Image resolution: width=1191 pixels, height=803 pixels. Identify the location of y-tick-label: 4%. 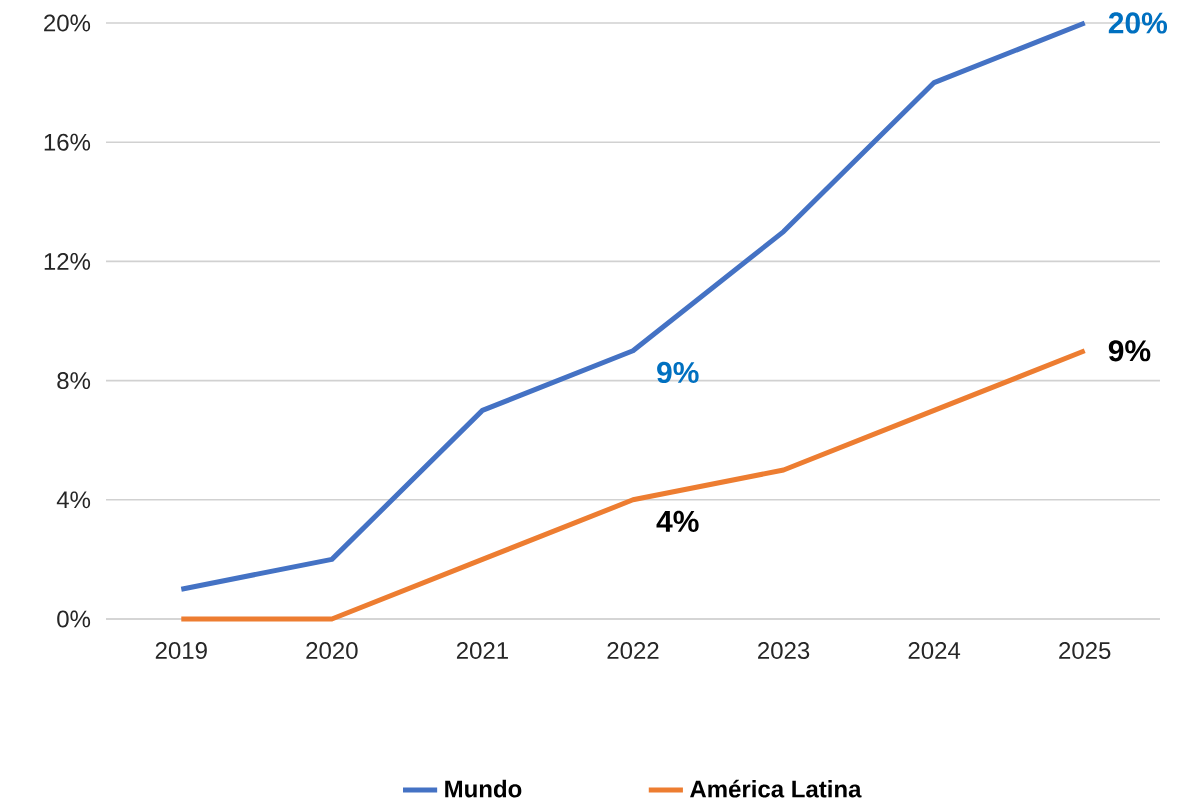
(73, 500).